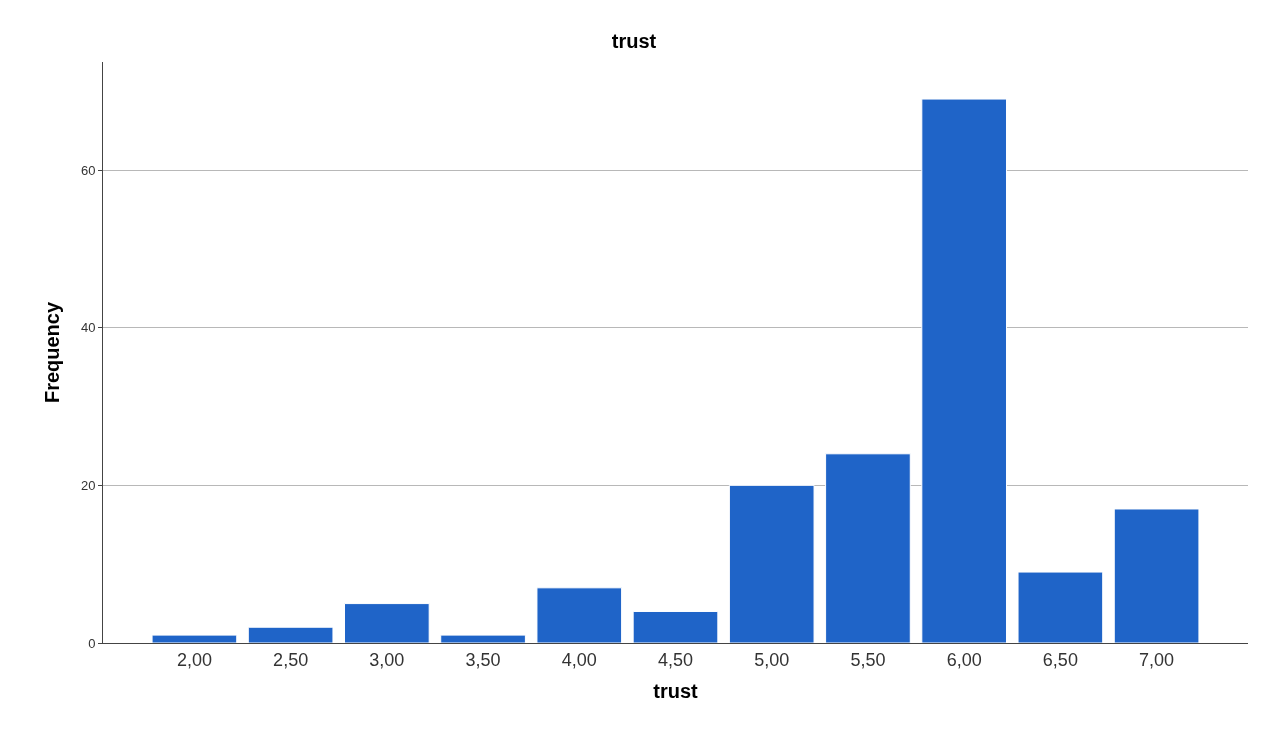 Image resolution: width=1268 pixels, height=745 pixels. Describe the element at coordinates (194, 659) in the screenshot. I see `x-tick-label: 2,00` at that location.